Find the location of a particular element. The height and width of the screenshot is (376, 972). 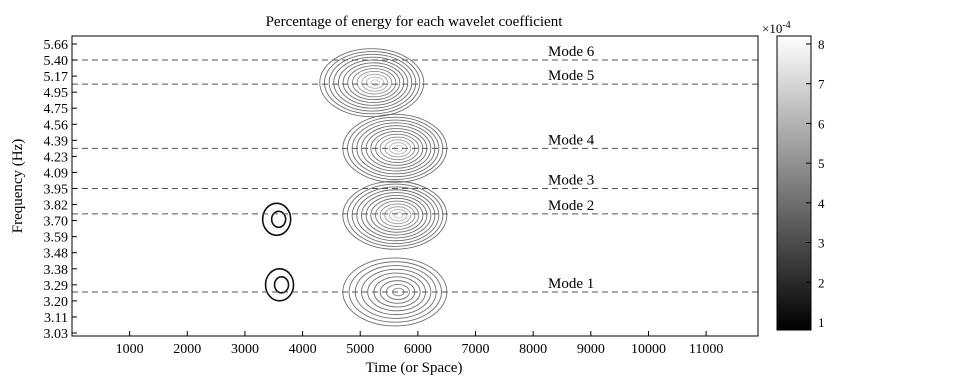

y-axis-label: Frequency (Hz) is located at coordinates (18, 186).